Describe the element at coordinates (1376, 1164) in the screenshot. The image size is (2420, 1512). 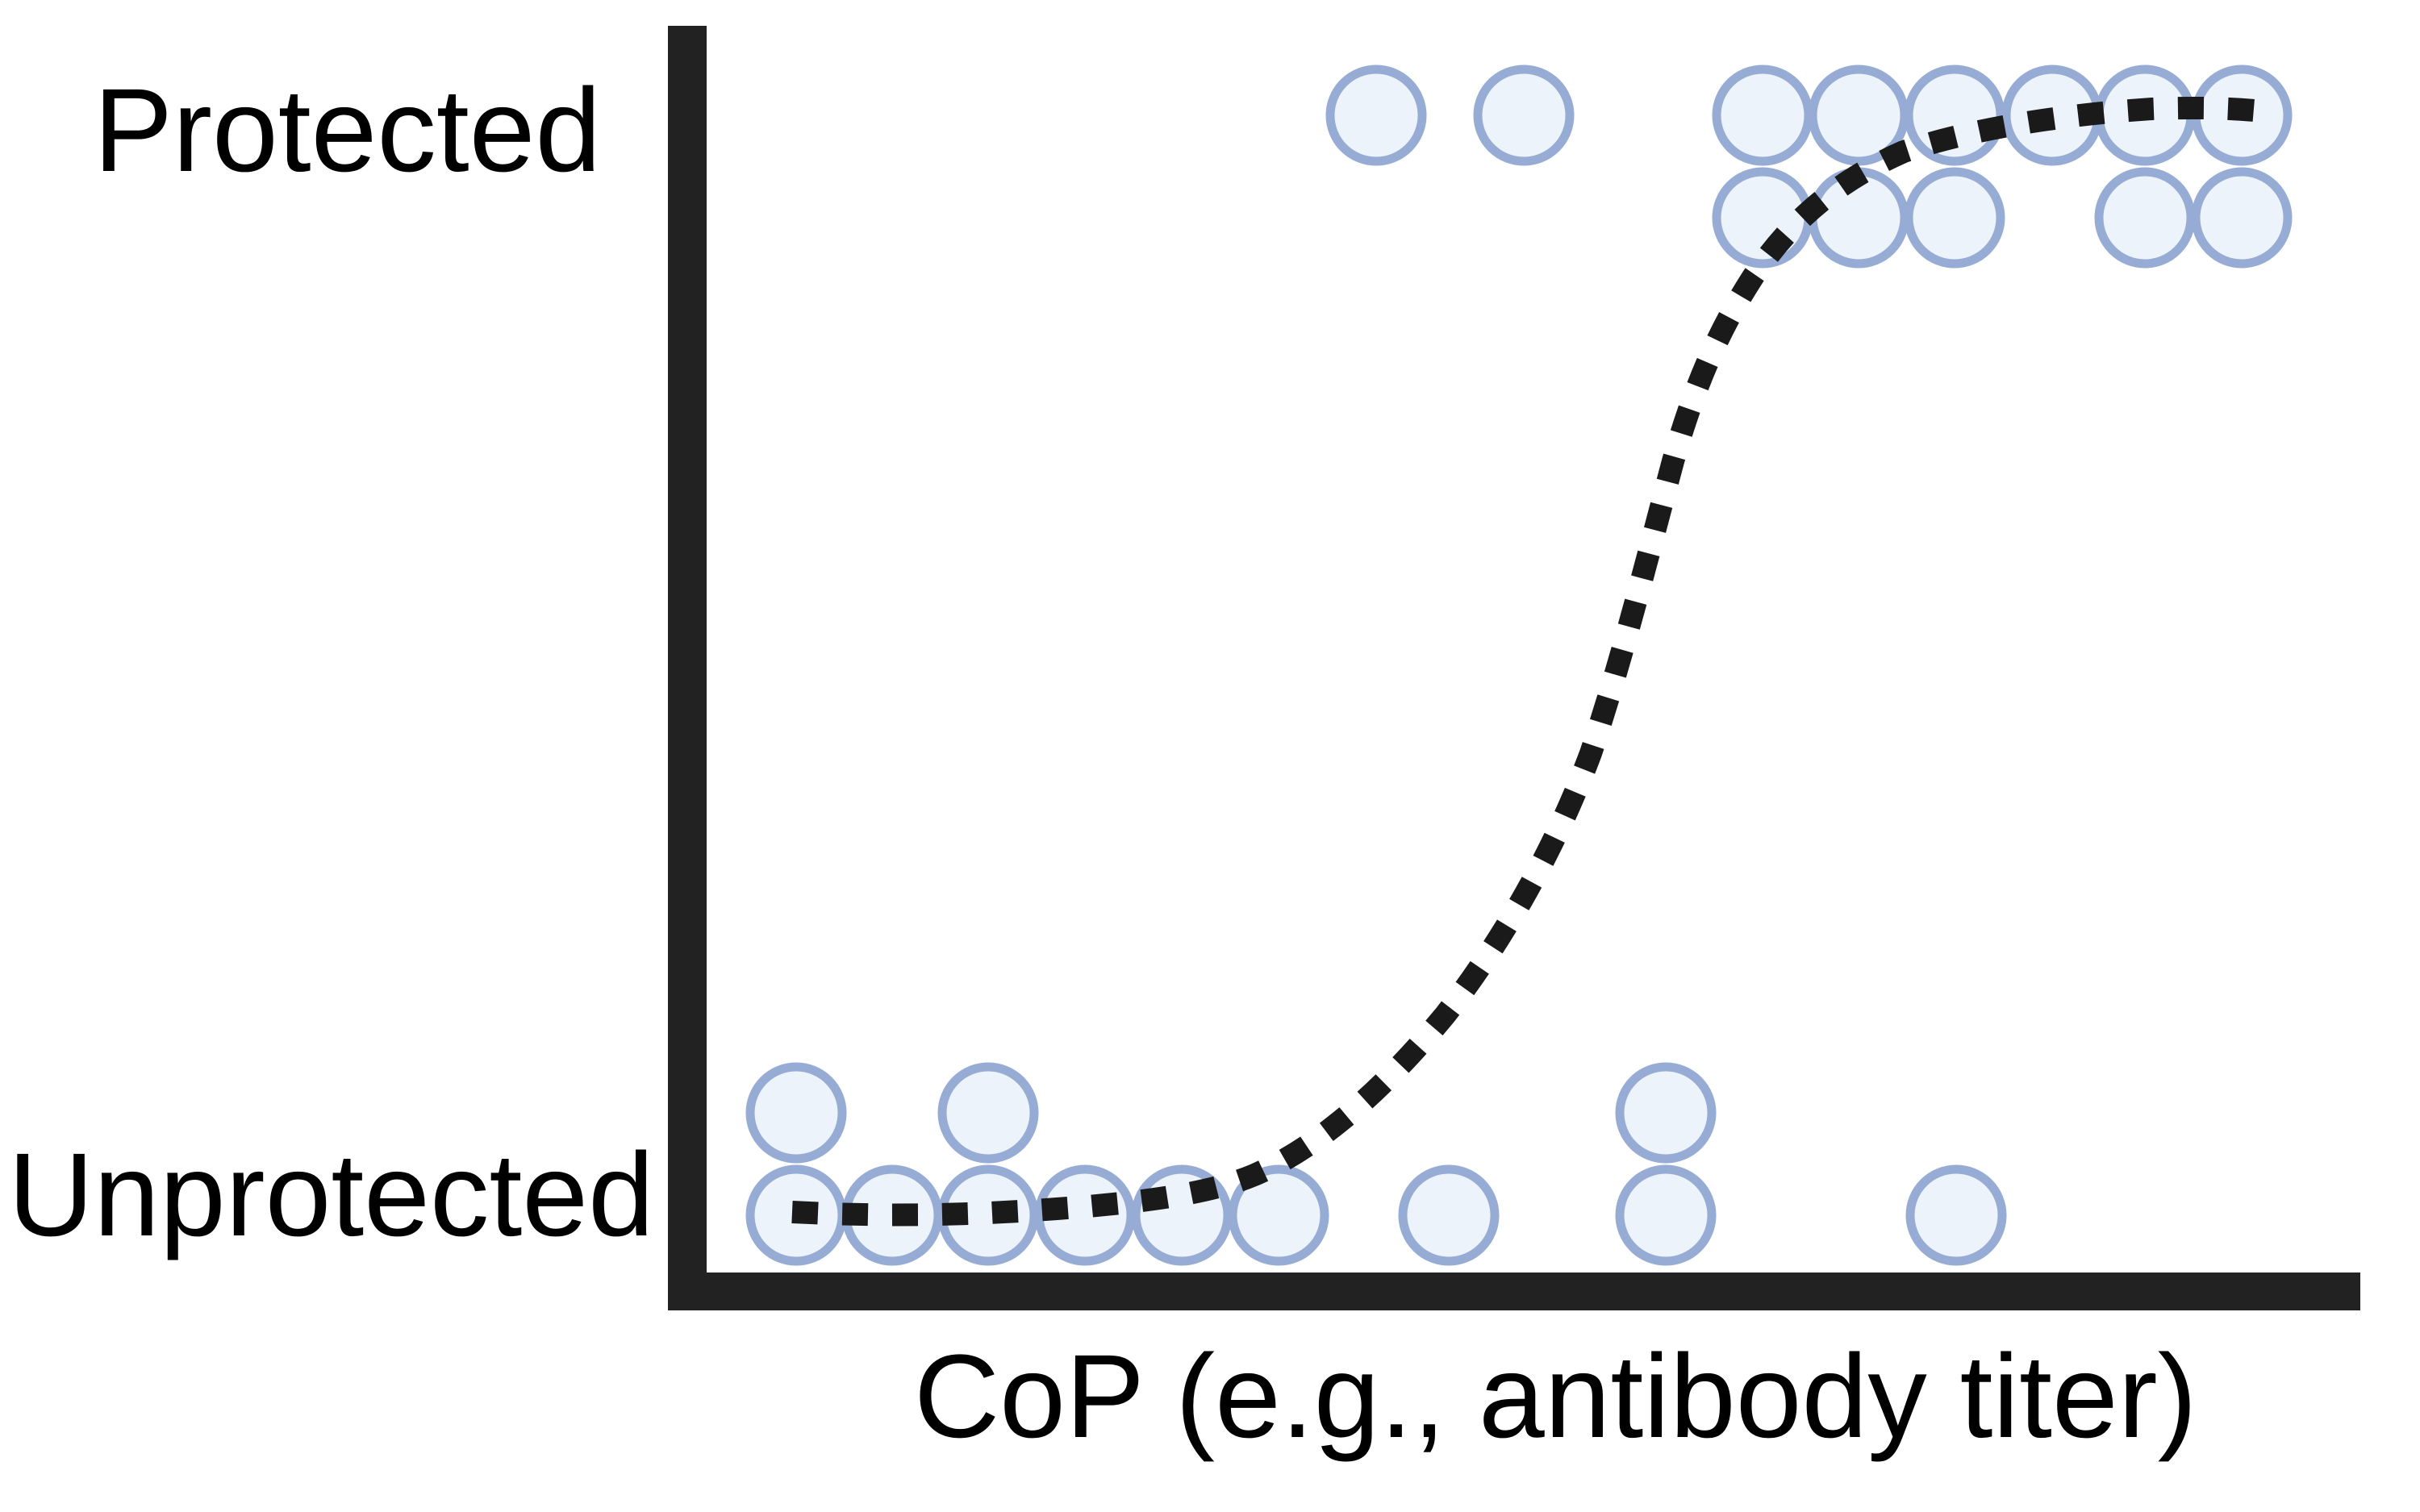
I see `unprotected-points` at that location.